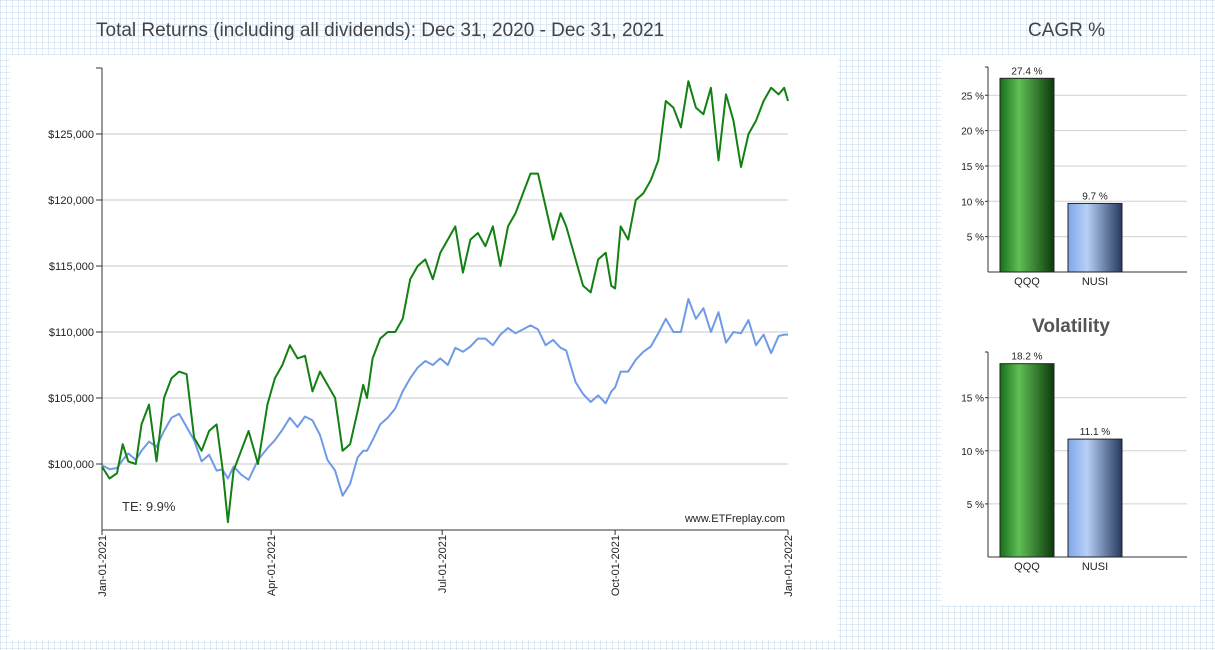 This screenshot has width=1215, height=650. What do you see at coordinates (1026, 357) in the screenshot?
I see `bar-value-label: 18.2 %` at bounding box center [1026, 357].